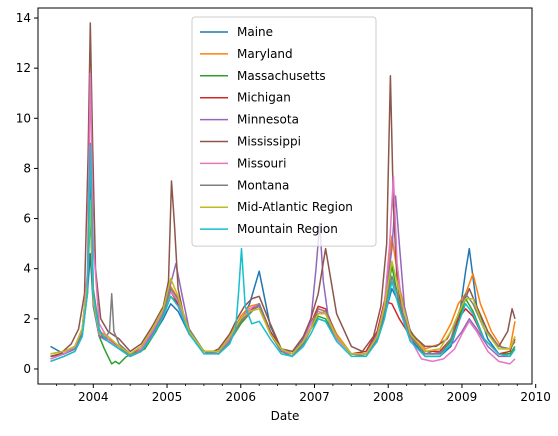 This screenshot has height=436, width=558. Describe the element at coordinates (388, 397) in the screenshot. I see `x-tick-label: 2008` at that location.